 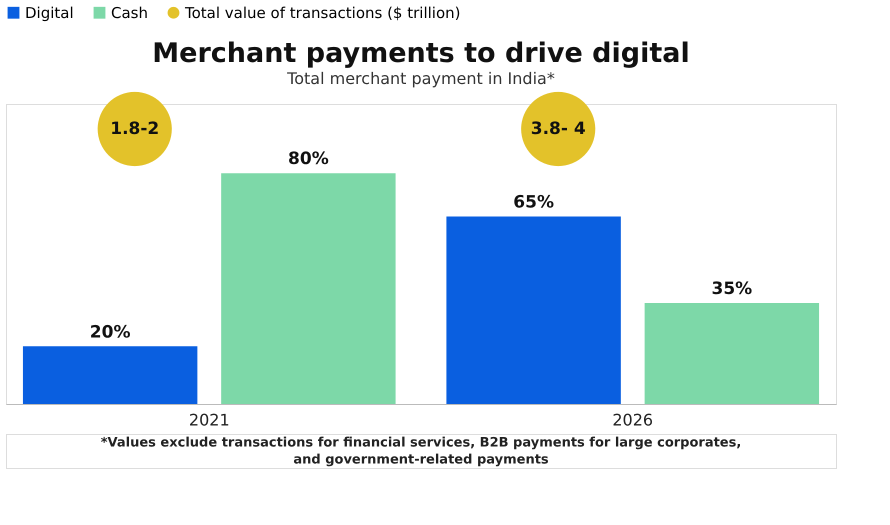 I want to click on text: 1.8-2, so click(x=135, y=129).